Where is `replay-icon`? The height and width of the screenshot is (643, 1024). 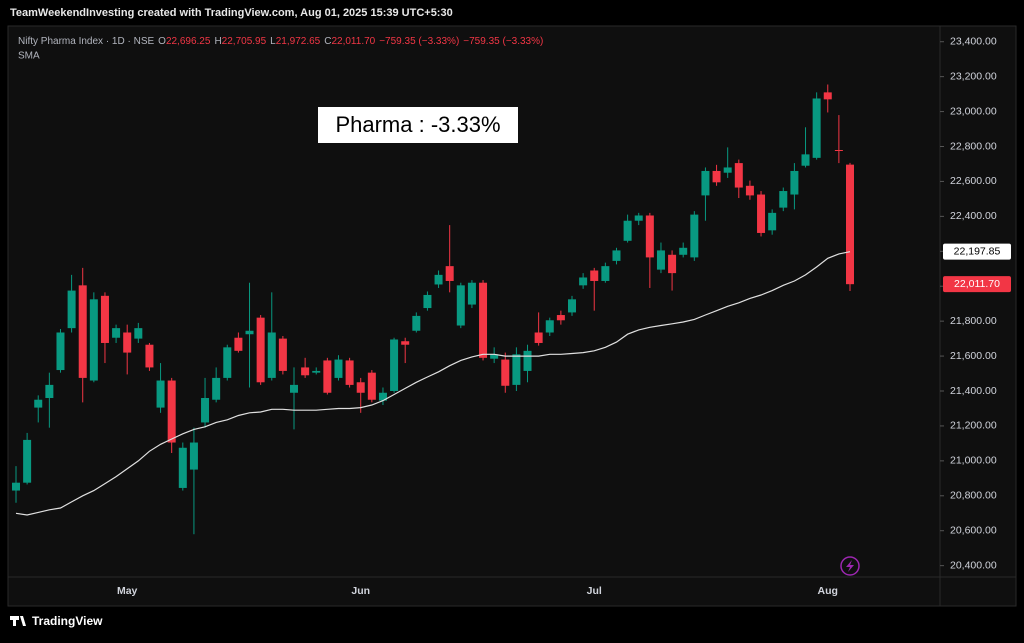 replay-icon is located at coordinates (850, 566).